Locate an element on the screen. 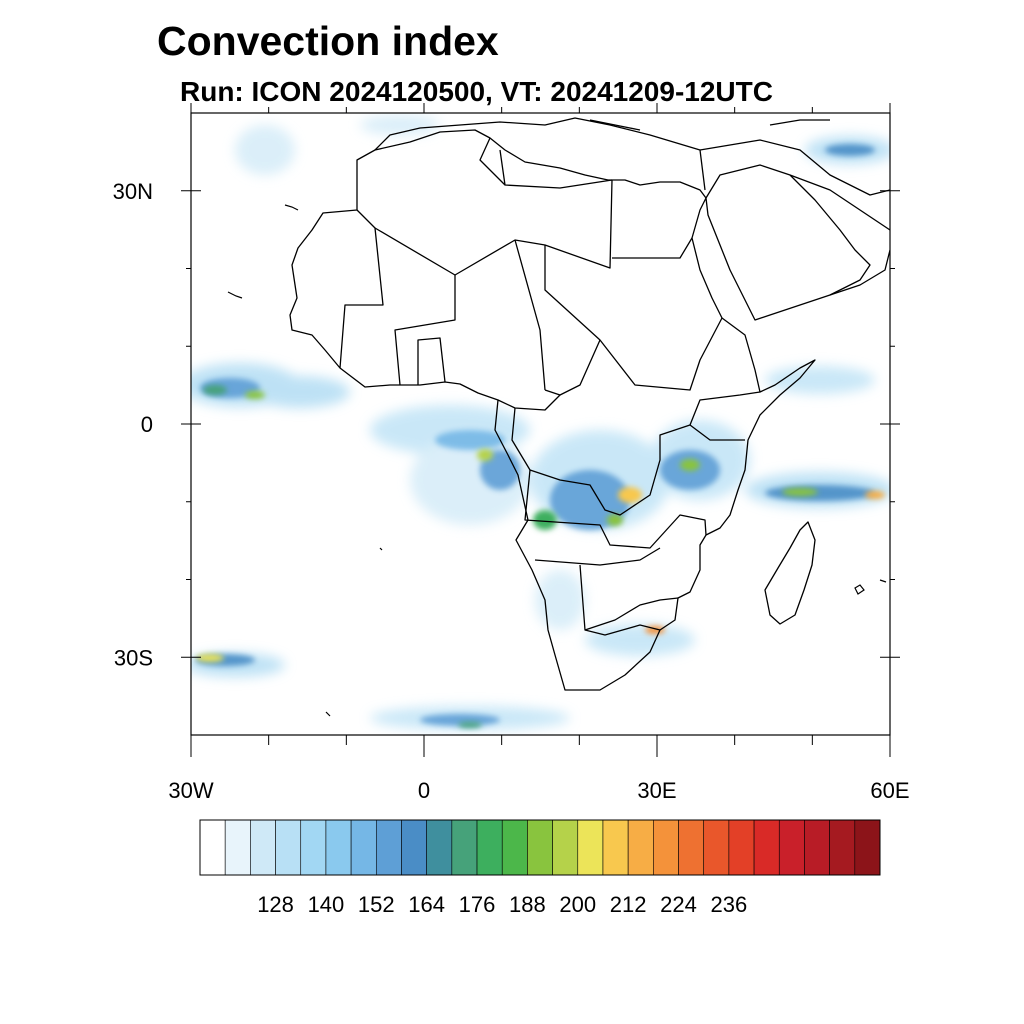  lat-tick-label: 30N is located at coordinates (133, 191).